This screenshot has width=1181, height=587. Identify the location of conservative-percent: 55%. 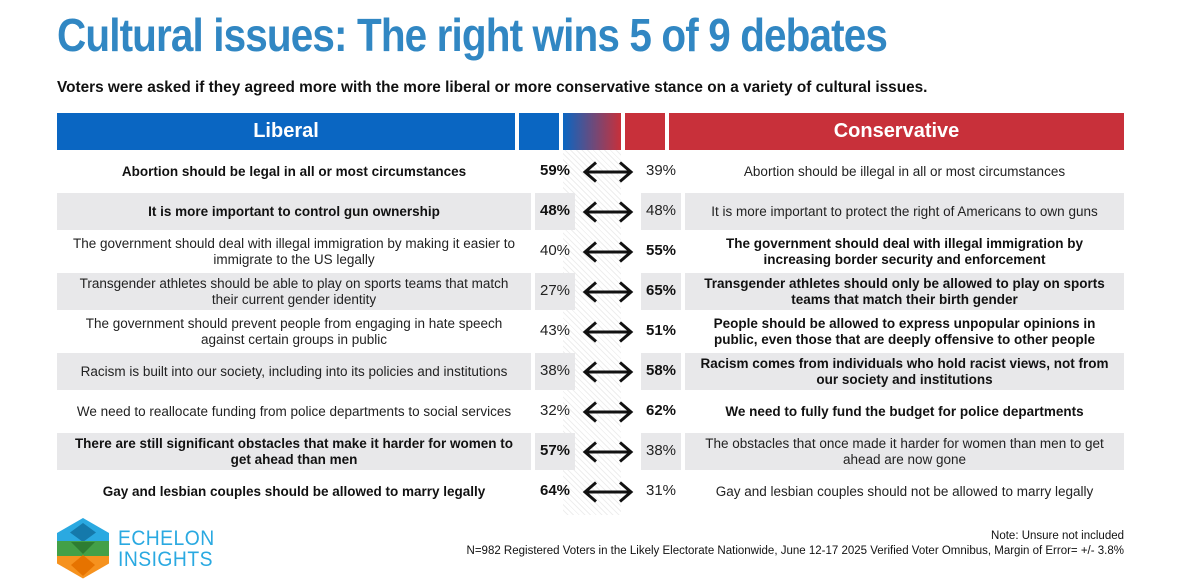
(661, 251).